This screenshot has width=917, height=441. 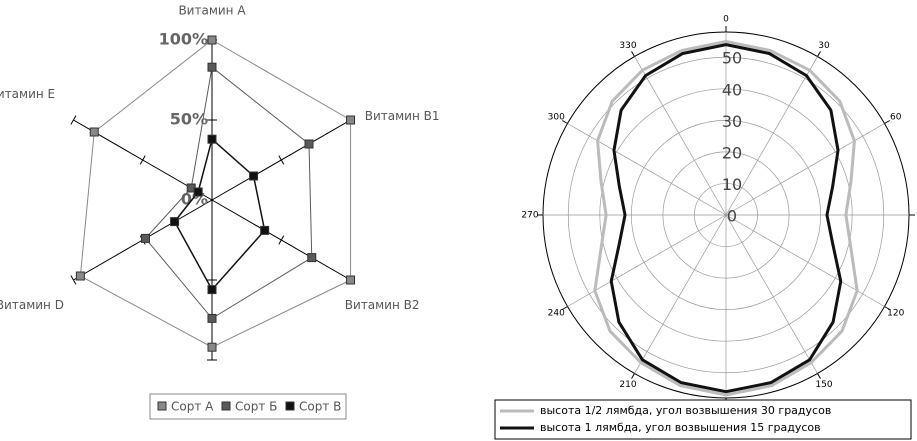 I want to click on angle-label: 0, so click(x=726, y=20).